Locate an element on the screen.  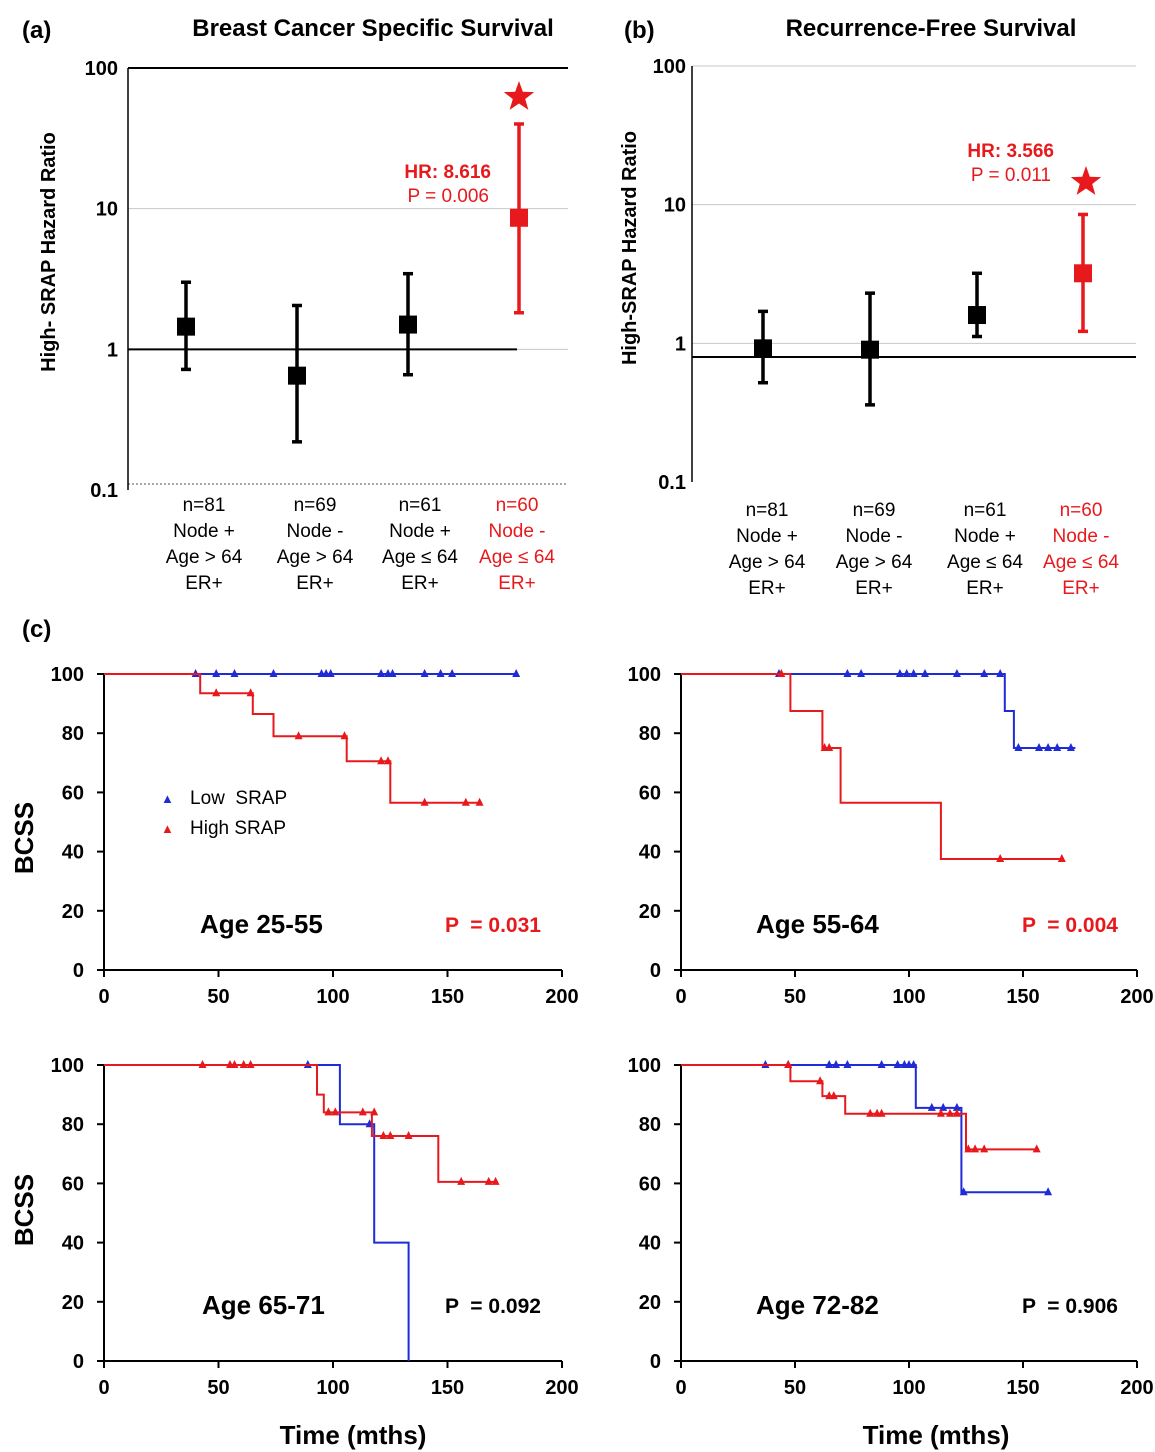
p-value: P = 0.092 is located at coordinates (493, 1306).